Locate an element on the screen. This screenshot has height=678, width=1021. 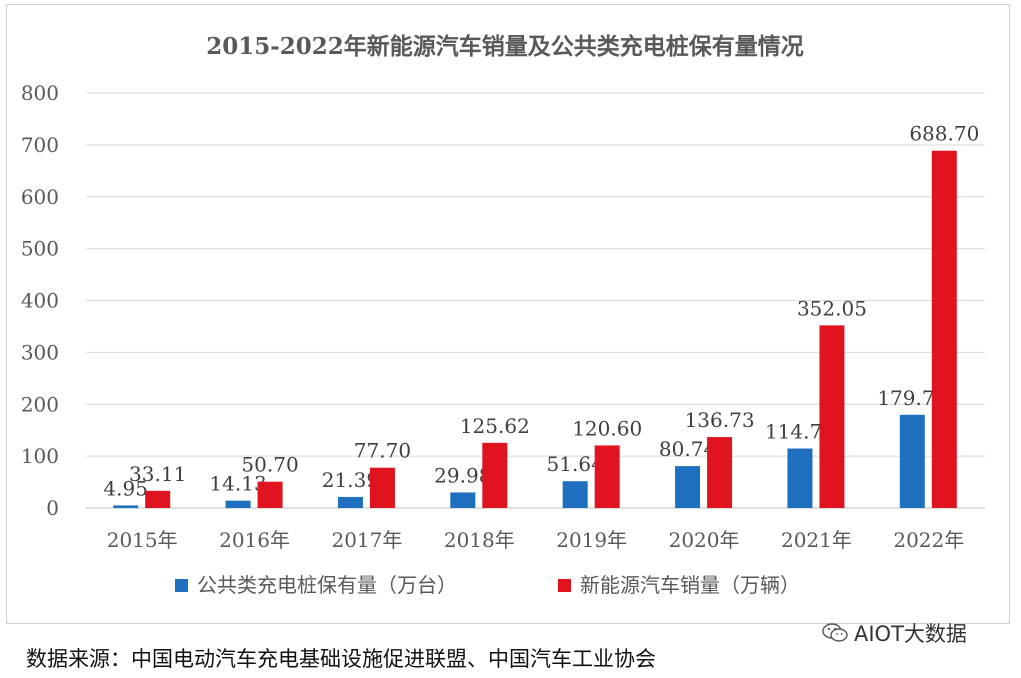
x-tick-label: 2019年 is located at coordinates (591, 540).